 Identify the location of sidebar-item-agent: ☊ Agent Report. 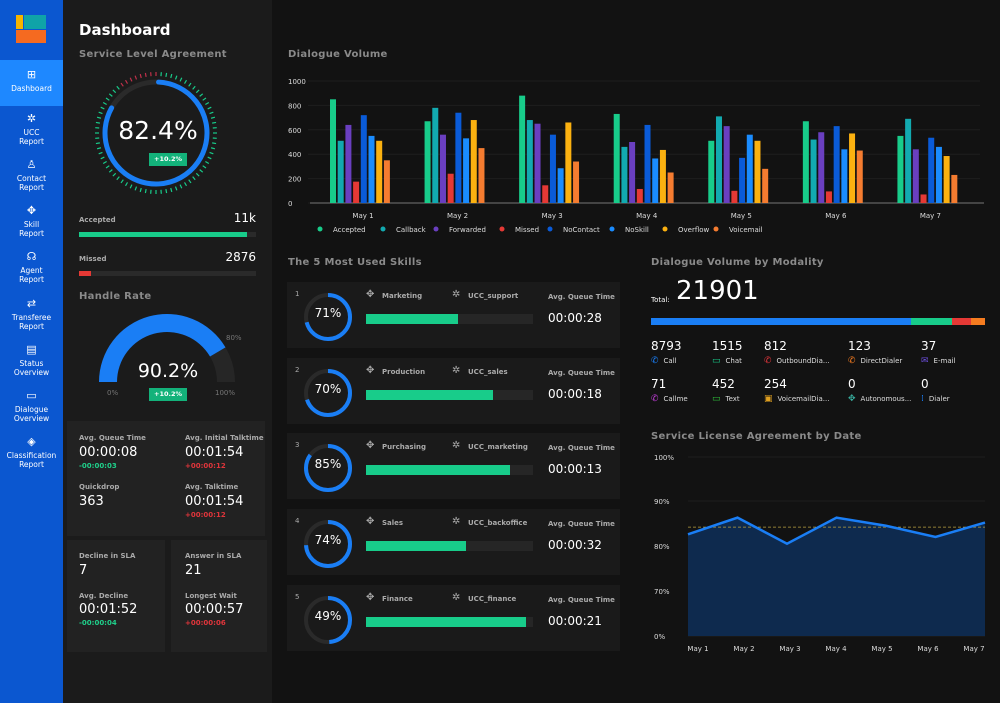
(31, 268).